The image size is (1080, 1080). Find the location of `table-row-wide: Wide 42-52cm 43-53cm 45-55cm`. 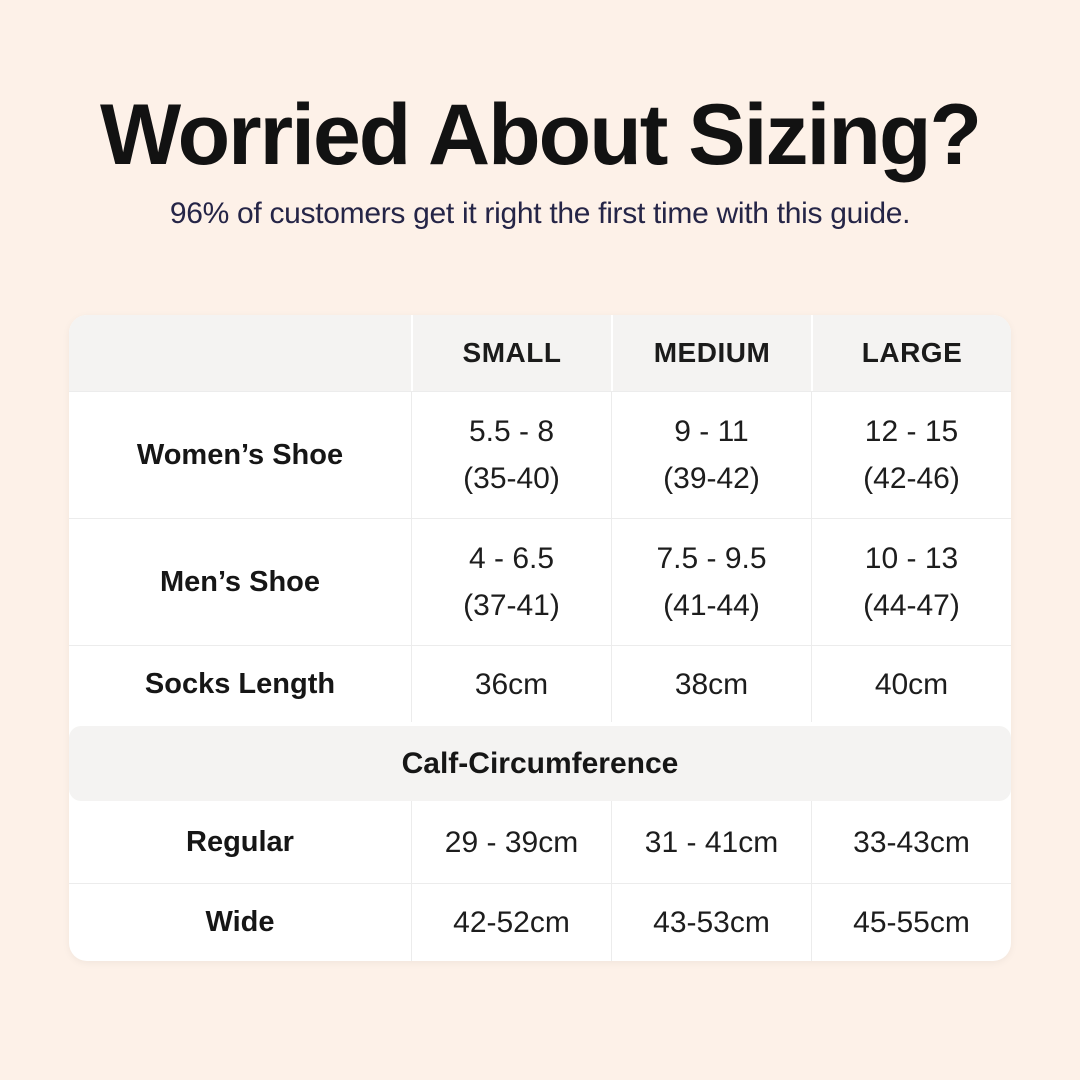

table-row-wide: Wide 42-52cm 43-53cm 45-55cm is located at coordinates (540, 922).